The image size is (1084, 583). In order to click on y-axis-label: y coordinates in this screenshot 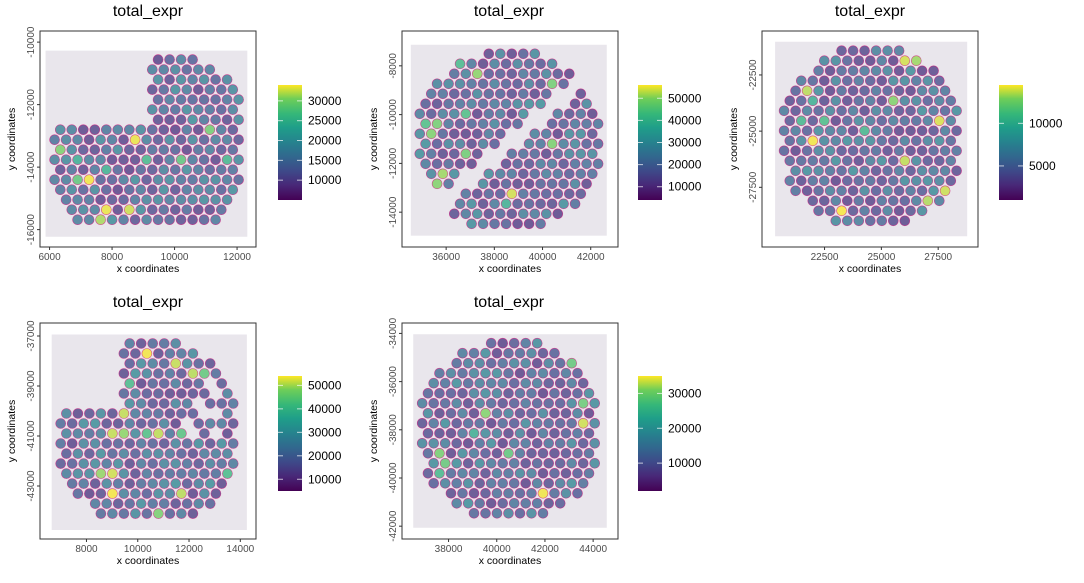, I will do `click(12, 431)`.